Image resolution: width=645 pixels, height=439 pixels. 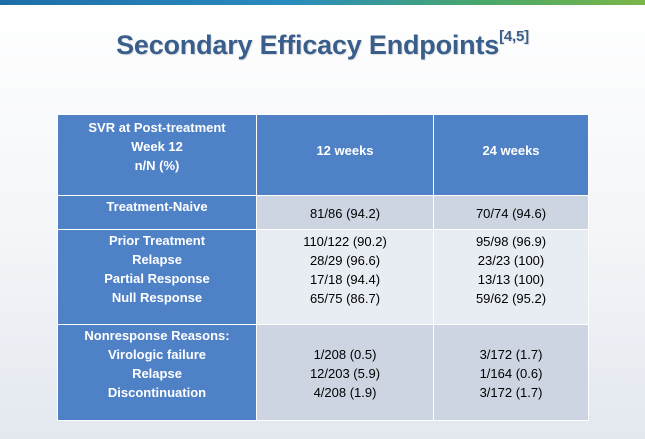 I want to click on value: 4/208 (1.9), so click(x=345, y=393).